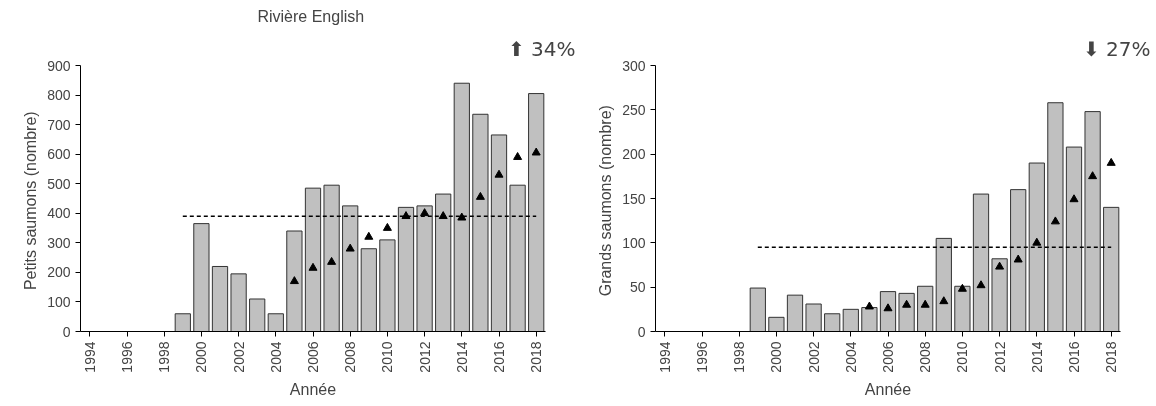  Describe the element at coordinates (1116, 48) in the screenshot. I see `text: ⬇ 27%` at that location.